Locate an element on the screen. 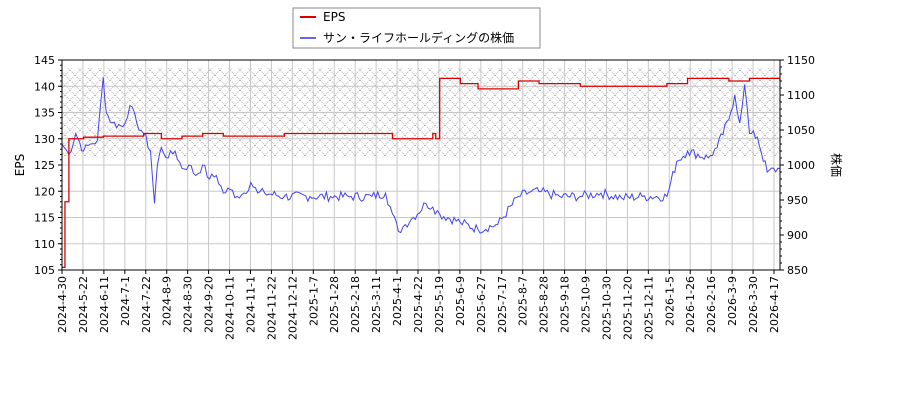 The width and height of the screenshot is (900, 400). left-axis: 105 110 115 120 125 130 135 140 145 is located at coordinates (48, 165).